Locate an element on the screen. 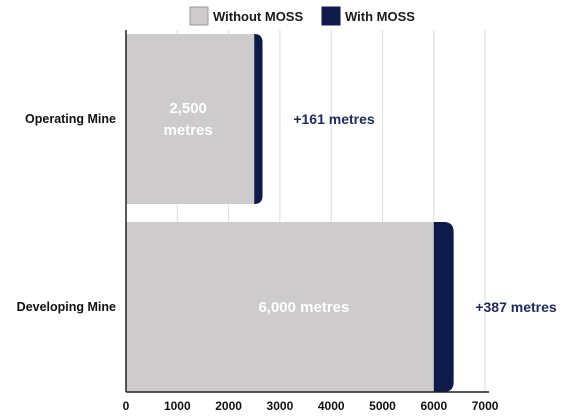 The image size is (577, 419). x-tick-label-1000: 1000 is located at coordinates (177, 406).